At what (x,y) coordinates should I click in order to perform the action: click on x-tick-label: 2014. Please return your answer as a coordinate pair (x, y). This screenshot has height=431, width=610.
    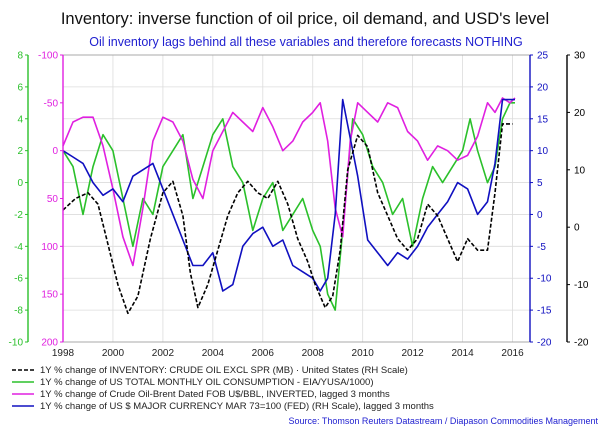
    Looking at the image, I should click on (462, 353).